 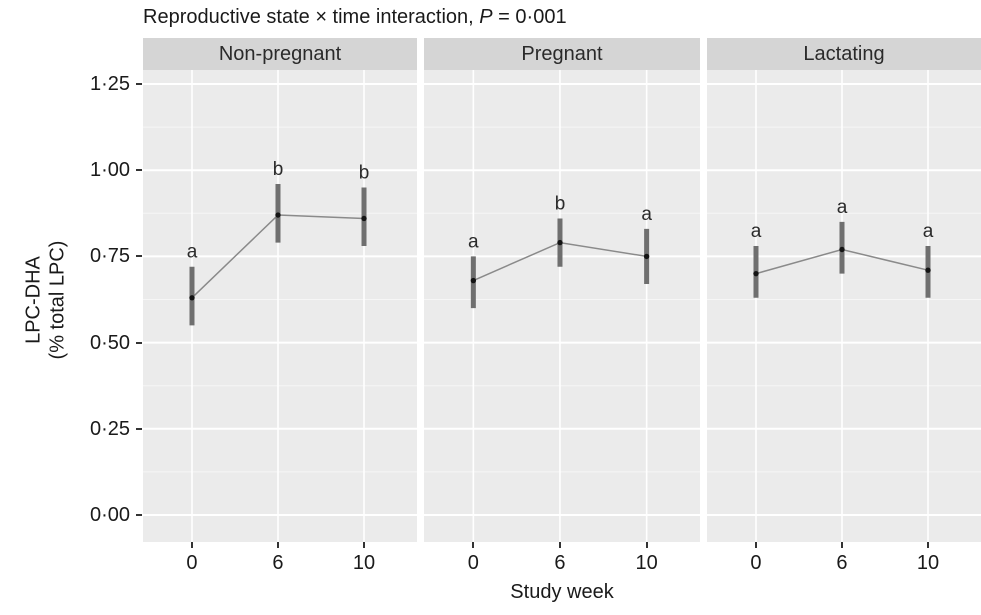 I want to click on chart-title-p-value: = 0·001, so click(x=529, y=17).